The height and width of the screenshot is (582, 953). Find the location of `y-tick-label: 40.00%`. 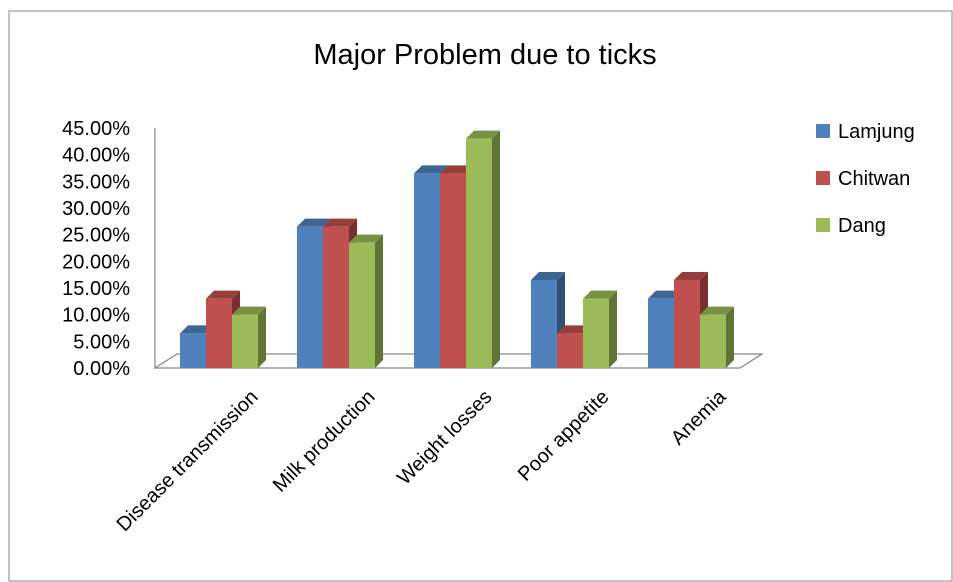

y-tick-label: 40.00% is located at coordinates (96, 156).